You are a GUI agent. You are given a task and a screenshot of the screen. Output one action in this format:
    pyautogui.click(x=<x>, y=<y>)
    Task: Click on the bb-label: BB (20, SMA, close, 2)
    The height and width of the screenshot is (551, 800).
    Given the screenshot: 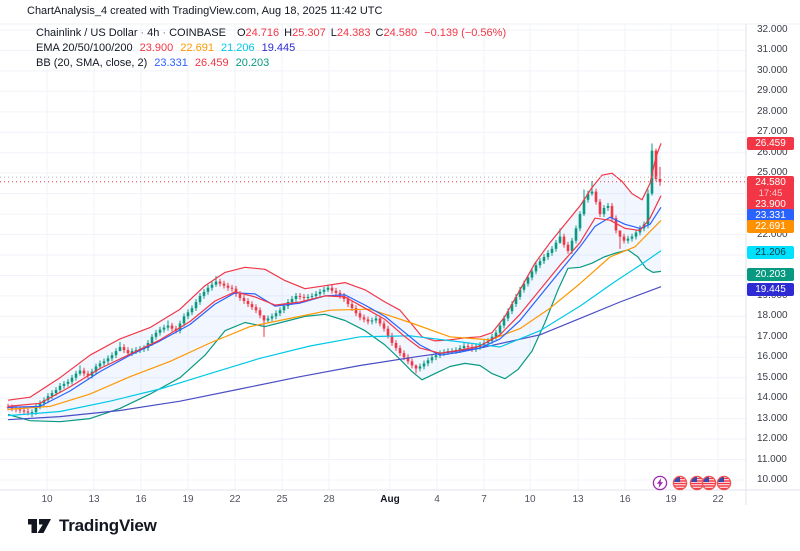 What is the action you would take?
    pyautogui.click(x=92, y=63)
    